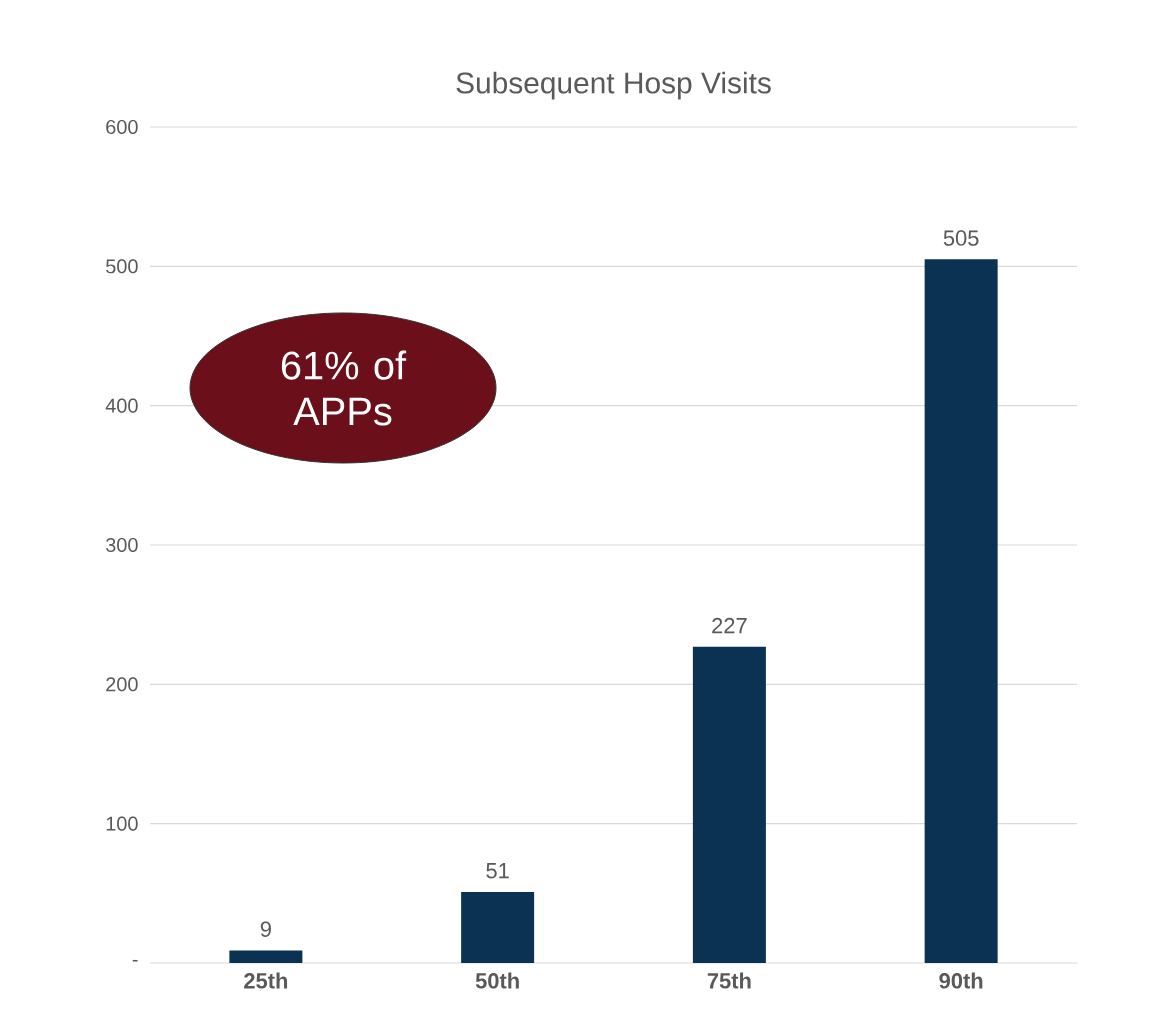  I want to click on data-label: 227, so click(729, 625).